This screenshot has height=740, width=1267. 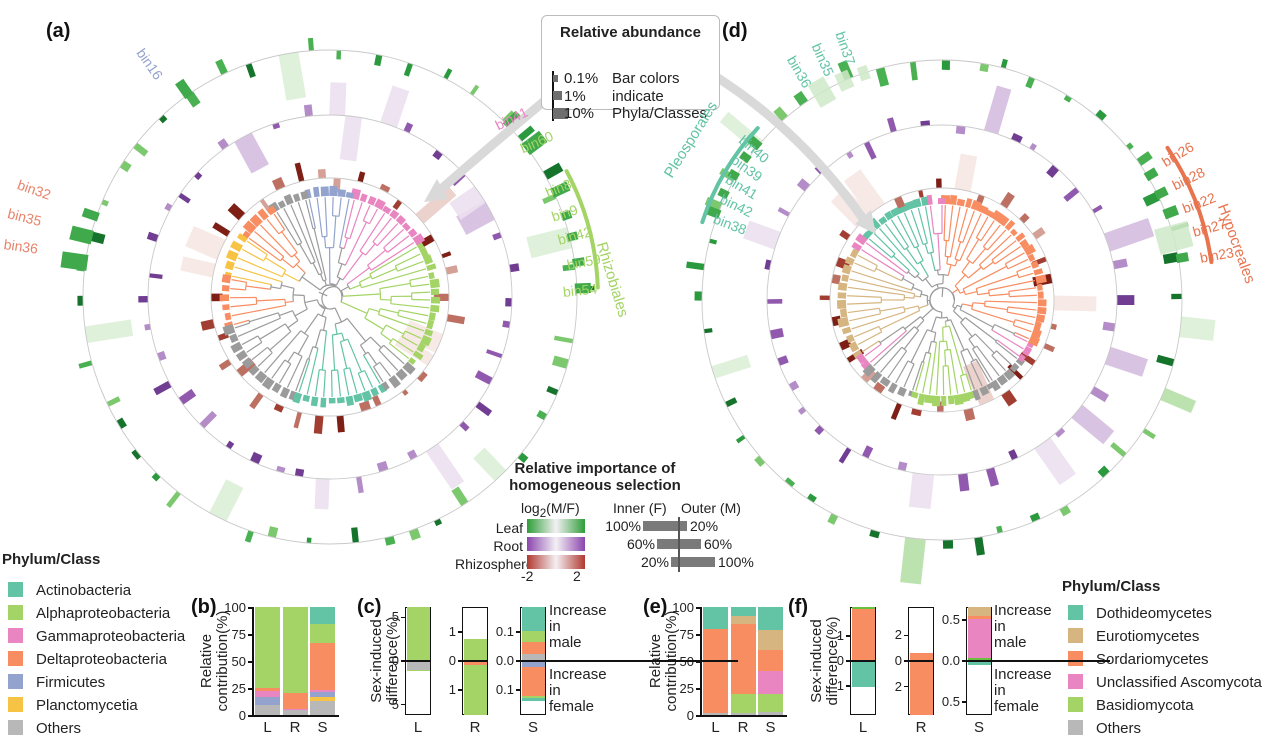 What do you see at coordinates (418, 634) in the screenshot?
I see `diff-segment-male-alphaproteobacteria` at bounding box center [418, 634].